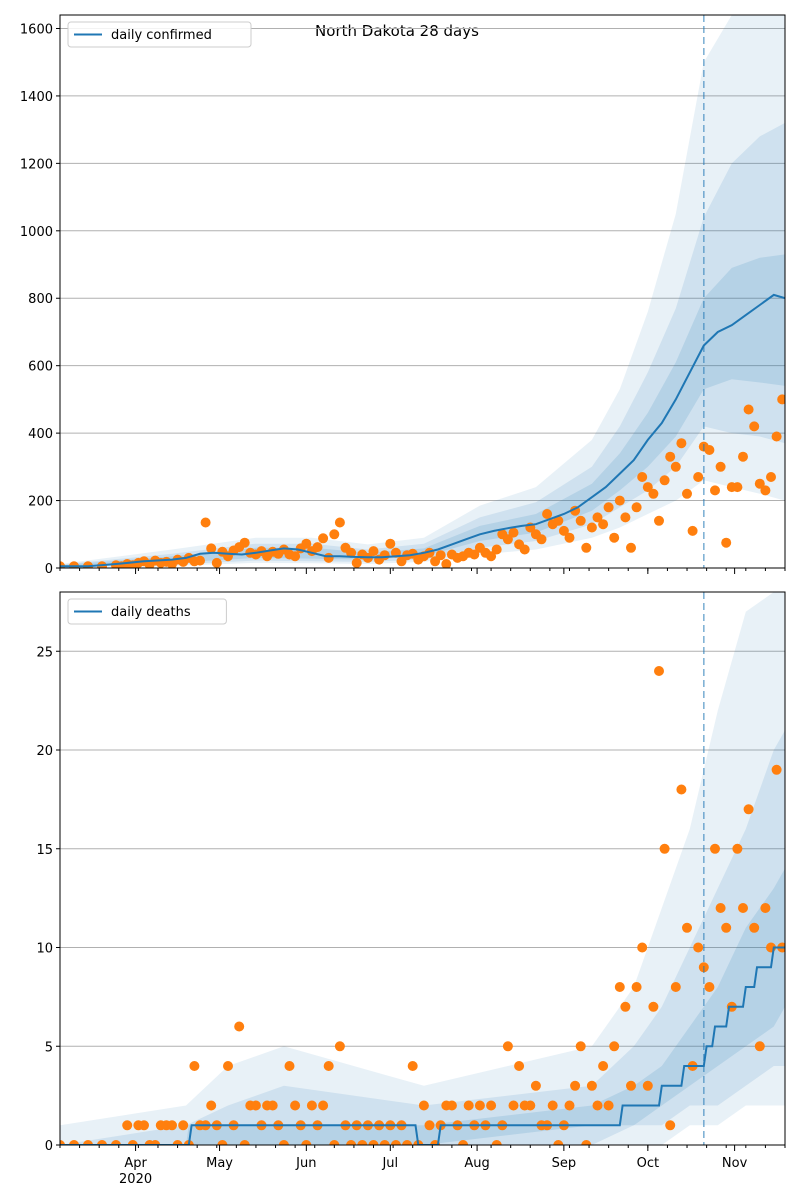 The width and height of the screenshot is (800, 1200). I want to click on legend-box, so click(159, 34).